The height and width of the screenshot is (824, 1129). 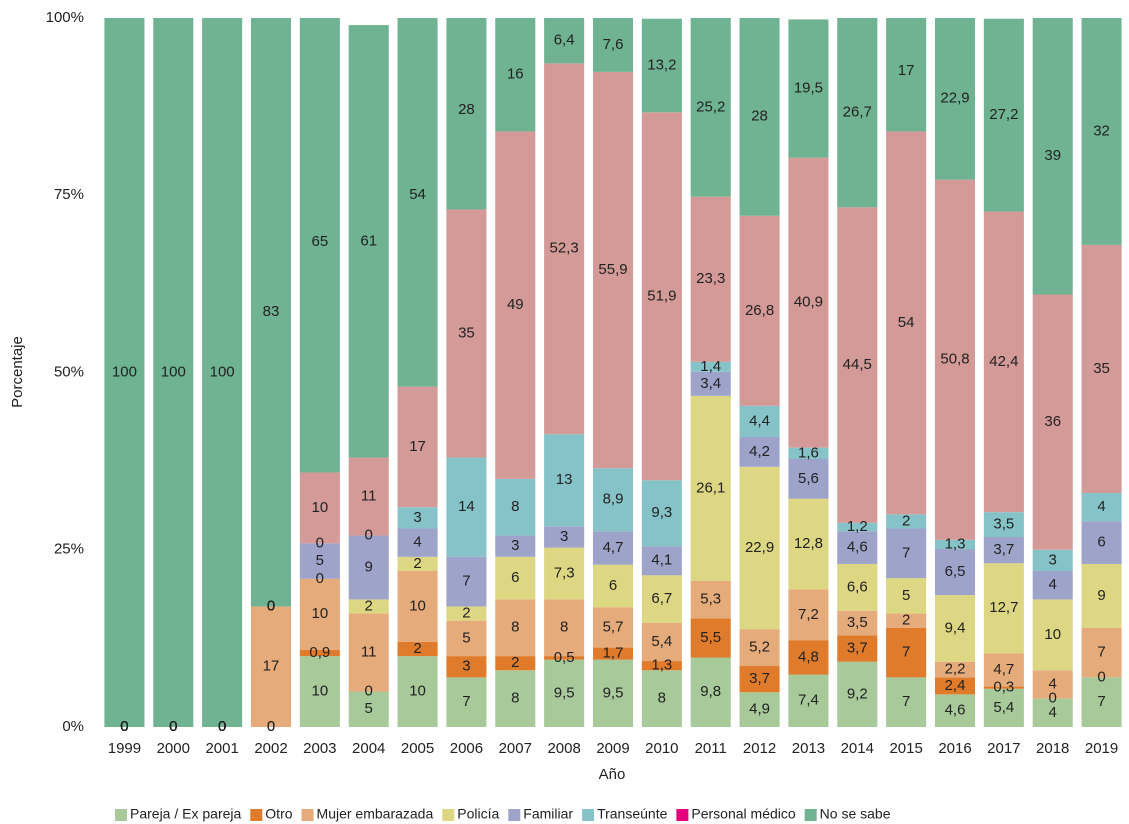 What do you see at coordinates (368, 748) in the screenshot?
I see `x-tick-label: 2004` at bounding box center [368, 748].